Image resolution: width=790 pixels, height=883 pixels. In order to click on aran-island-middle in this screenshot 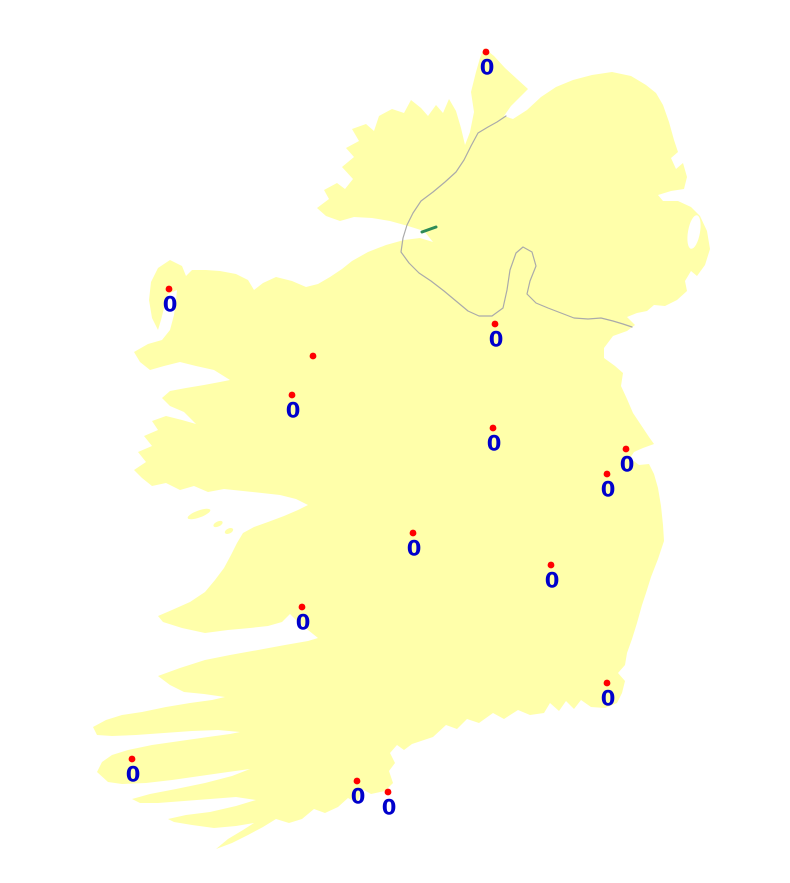, I will do `click(218, 524)`.